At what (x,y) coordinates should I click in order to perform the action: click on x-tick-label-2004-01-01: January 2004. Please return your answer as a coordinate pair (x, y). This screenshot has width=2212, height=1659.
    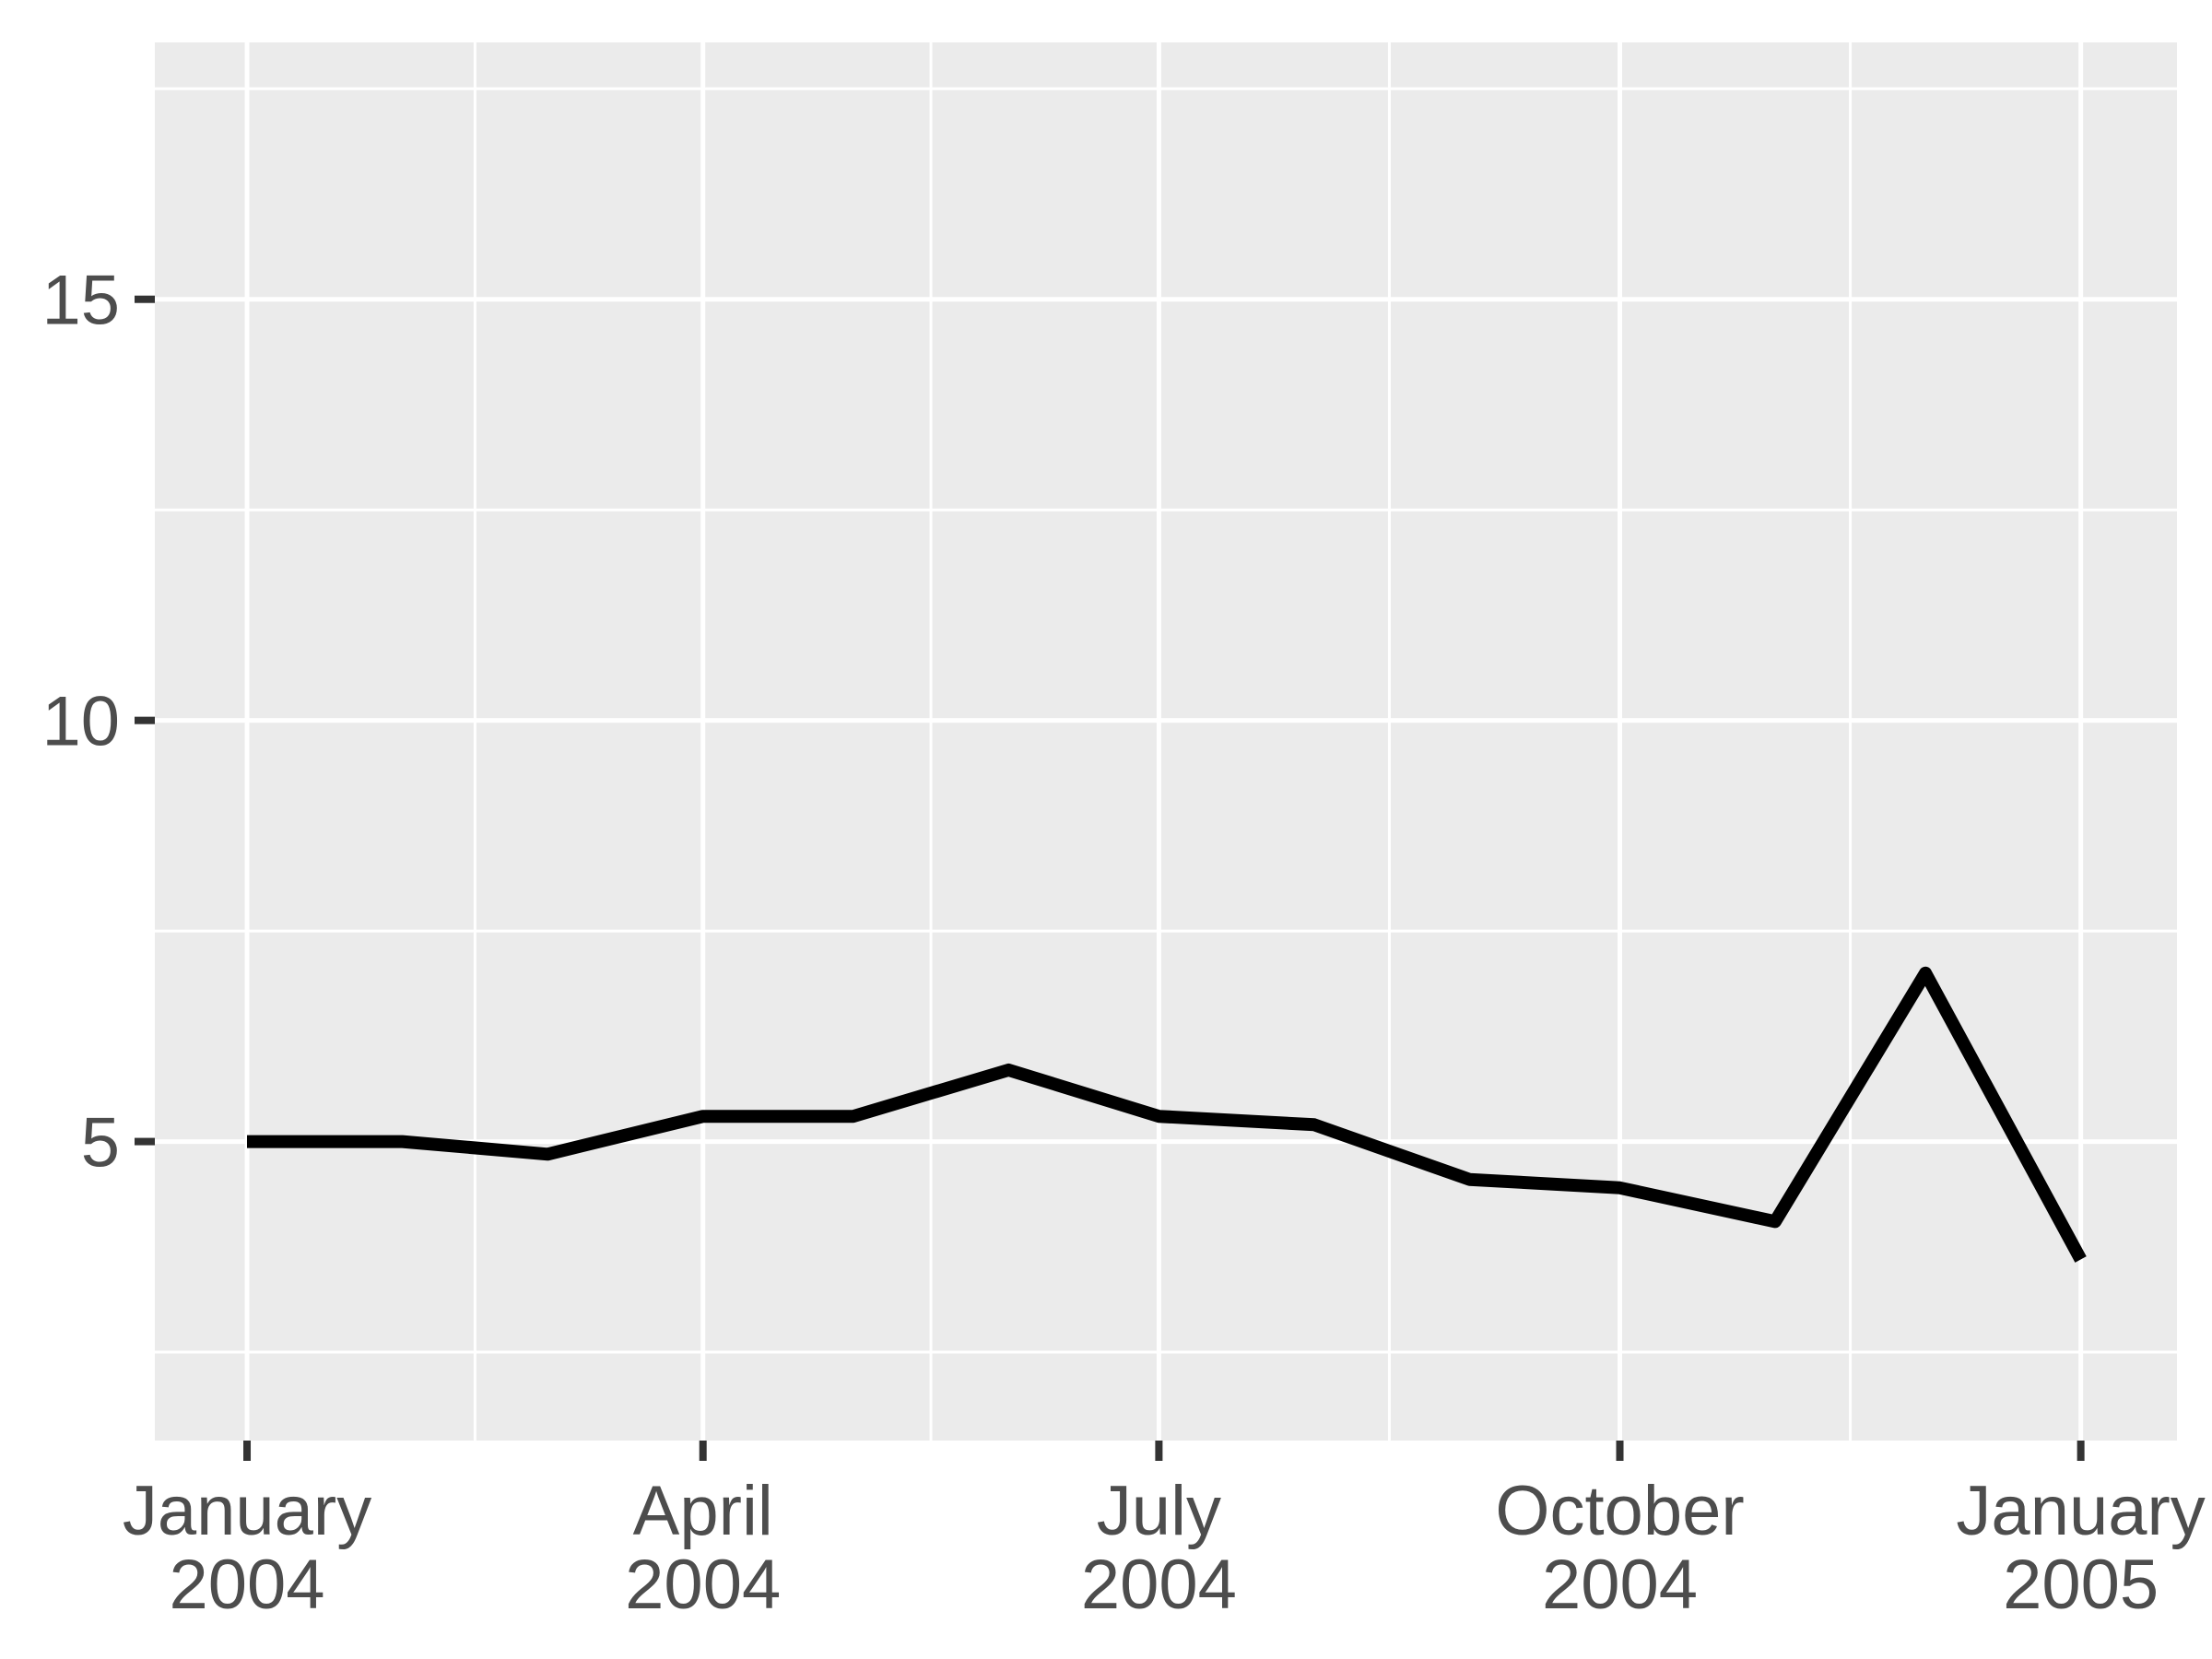
    Looking at the image, I should click on (247, 1548).